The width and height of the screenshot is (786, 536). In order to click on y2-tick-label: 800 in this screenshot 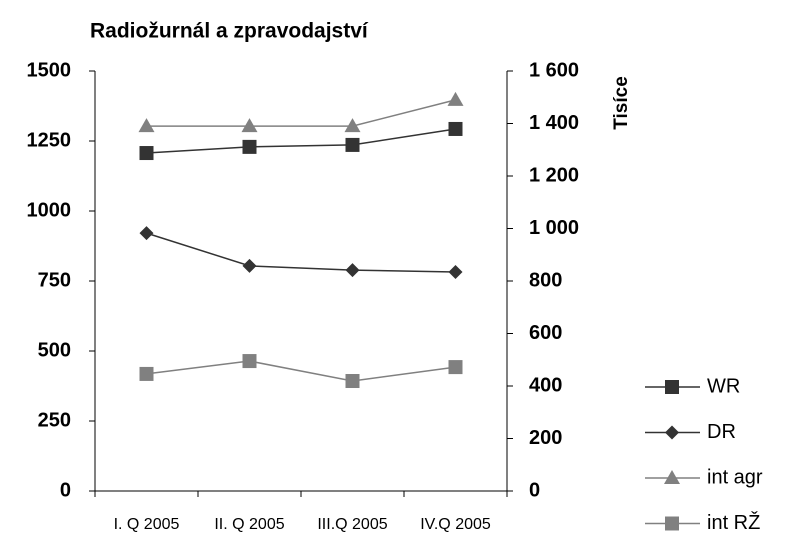, I will do `click(545, 280)`.